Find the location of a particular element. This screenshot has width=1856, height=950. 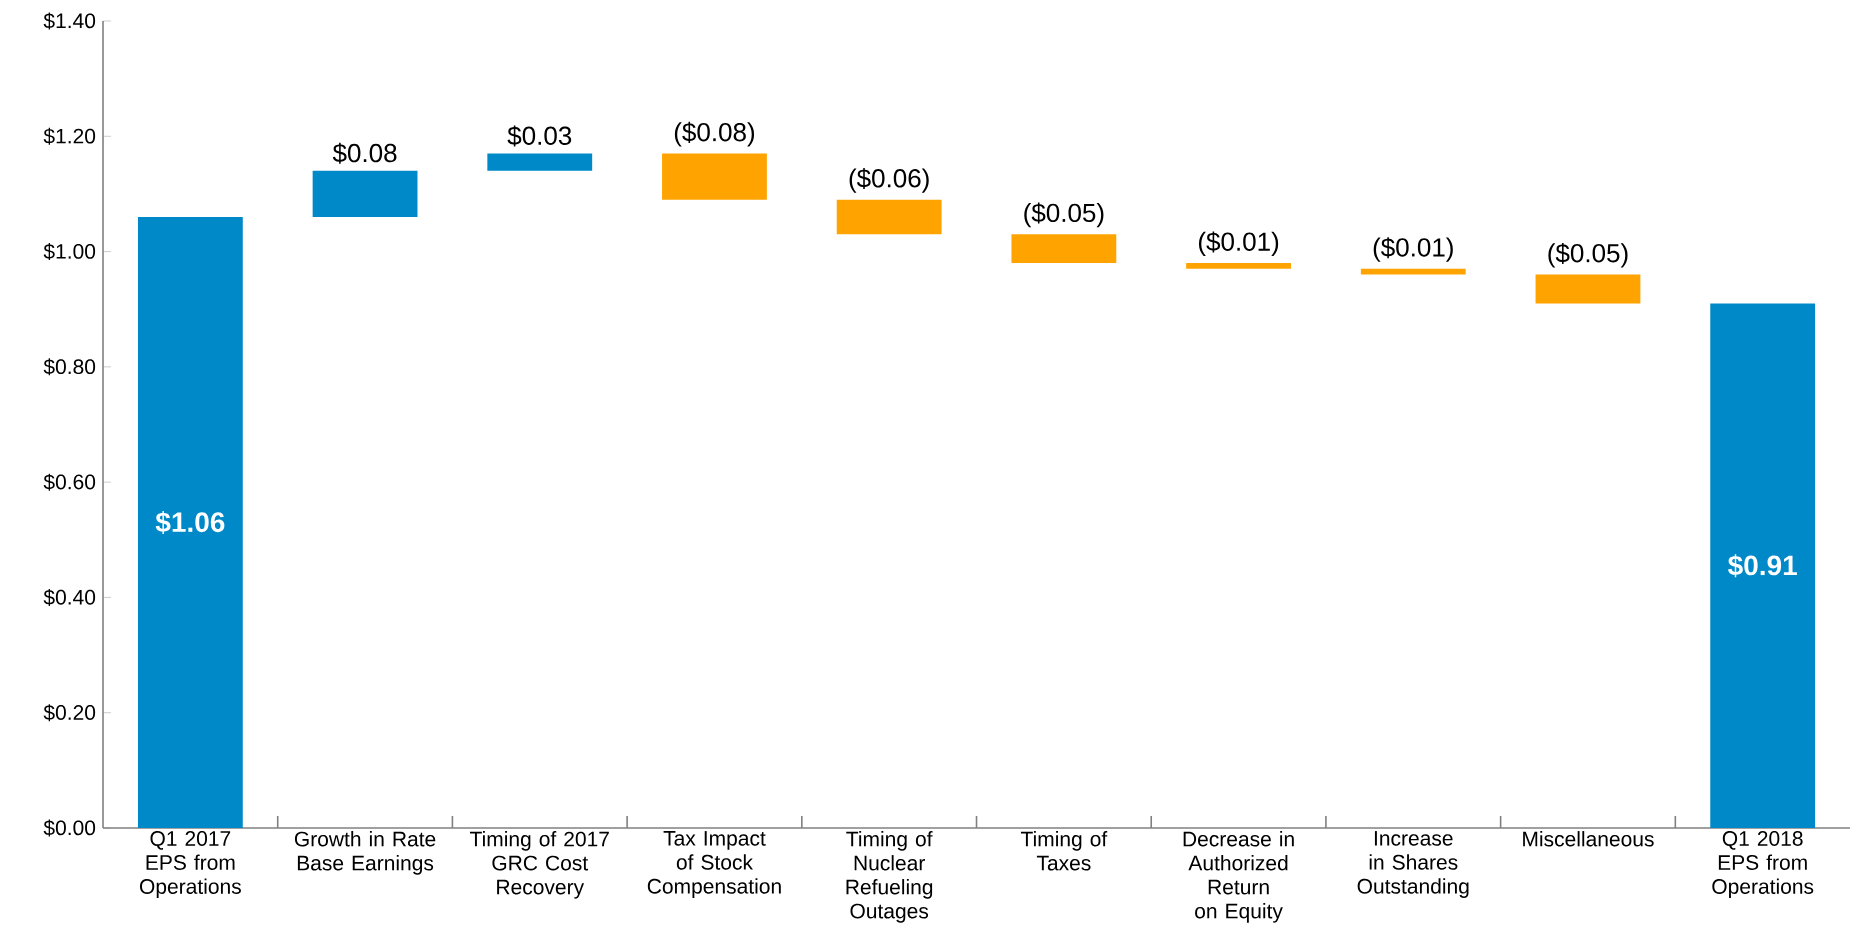

data-label: ($0.08) is located at coordinates (714, 134).